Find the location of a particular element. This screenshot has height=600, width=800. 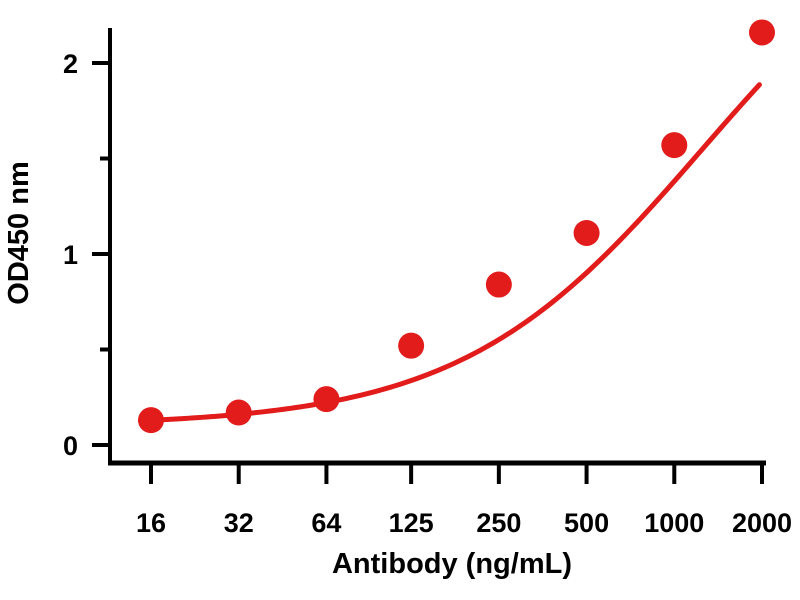

x-tick-label: 500 is located at coordinates (586, 523).